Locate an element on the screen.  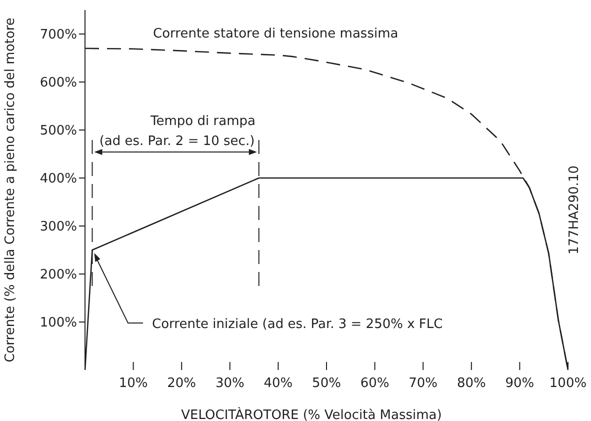
x-tick-label: 40% is located at coordinates (278, 384).